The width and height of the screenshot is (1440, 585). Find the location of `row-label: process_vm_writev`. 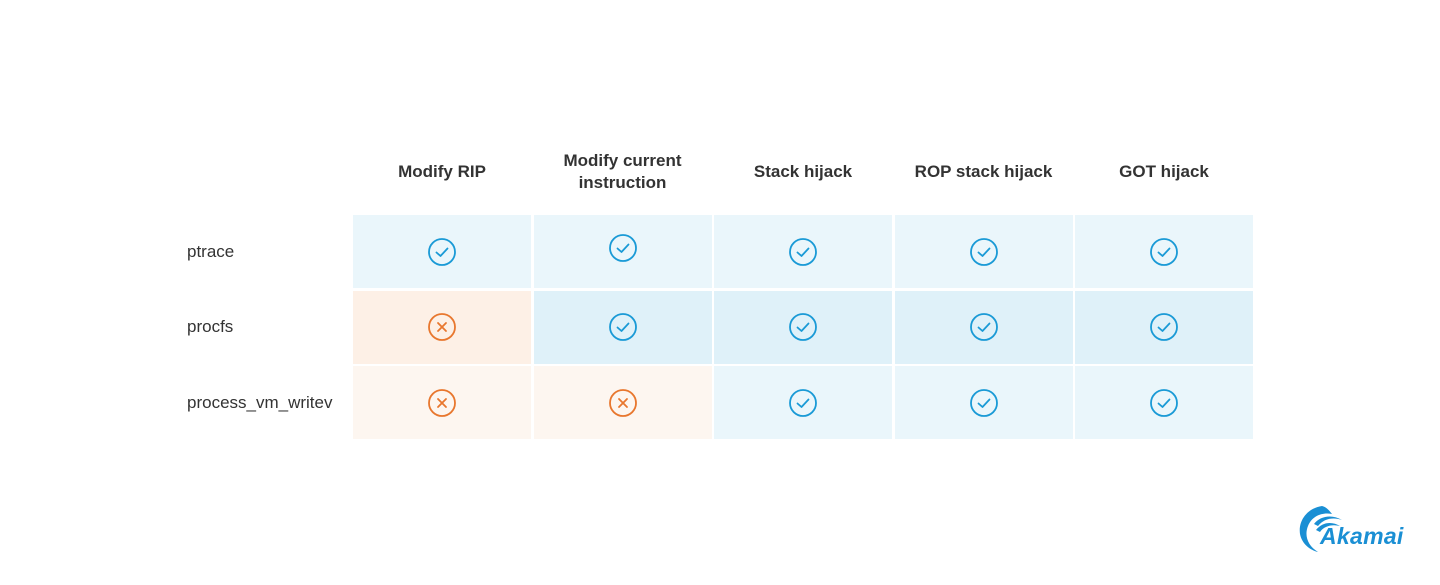

row-label: process_vm_writev is located at coordinates (260, 402).